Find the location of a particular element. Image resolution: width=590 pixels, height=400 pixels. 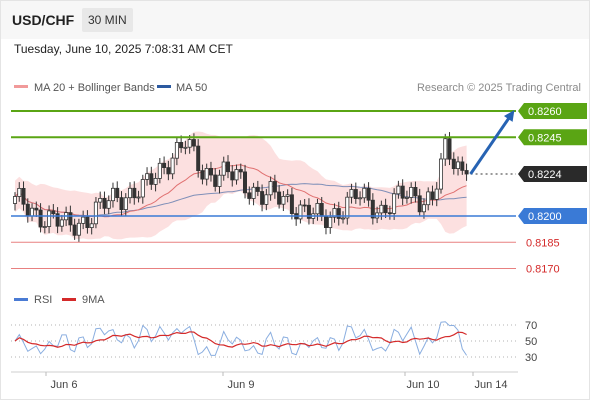

x-label-Jun 6: Jun 6 is located at coordinates (64, 385).